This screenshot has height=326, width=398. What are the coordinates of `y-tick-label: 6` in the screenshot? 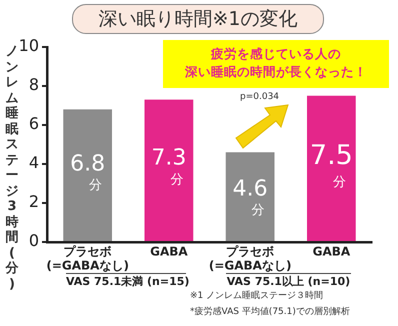 It's located at (33, 124).